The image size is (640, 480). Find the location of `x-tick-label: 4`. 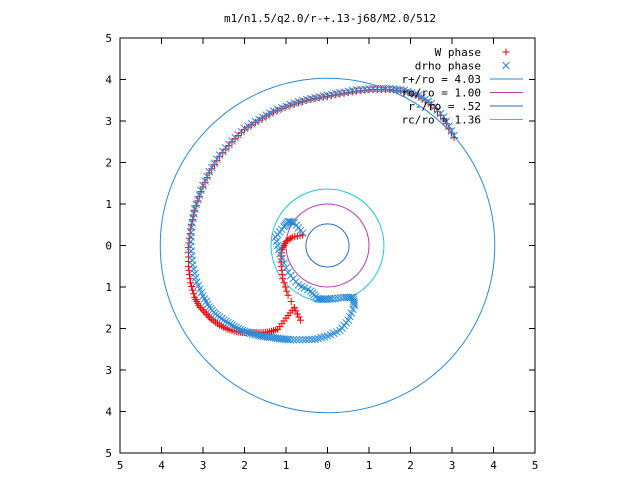

x-tick-label: 4 is located at coordinates (161, 465).